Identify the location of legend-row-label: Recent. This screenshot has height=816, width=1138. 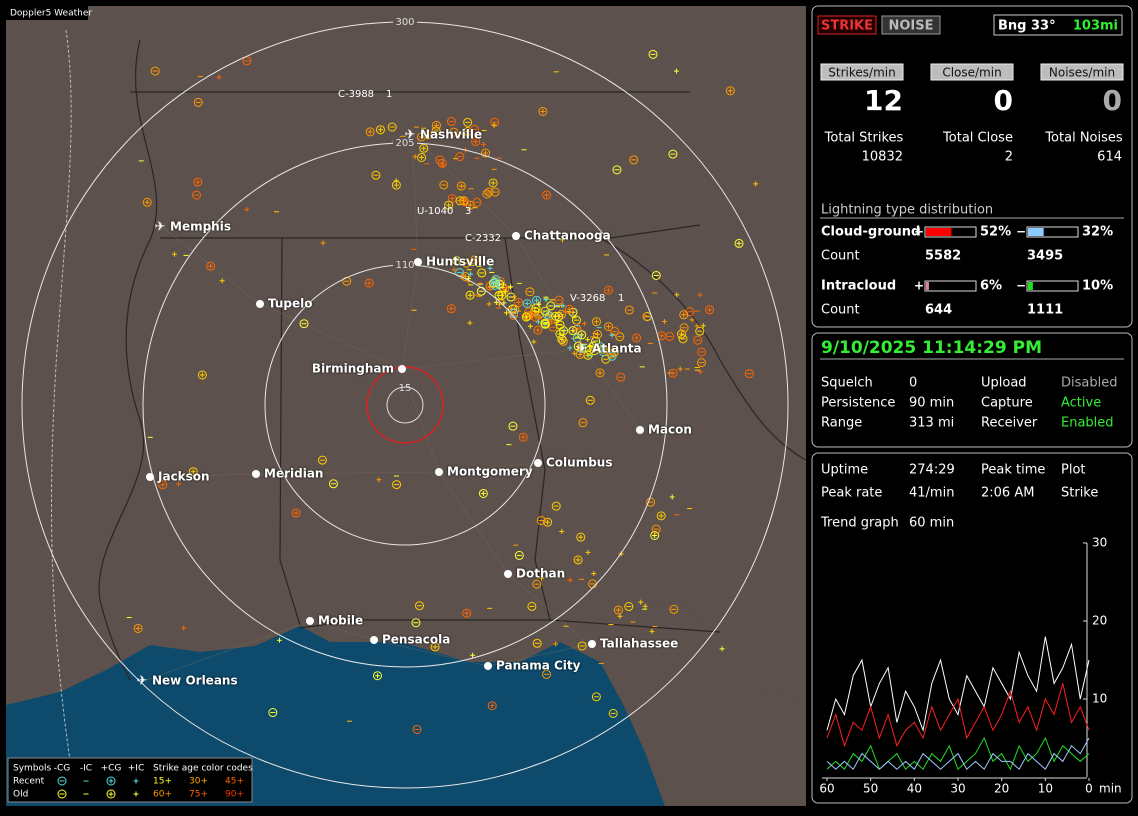
(29, 782).